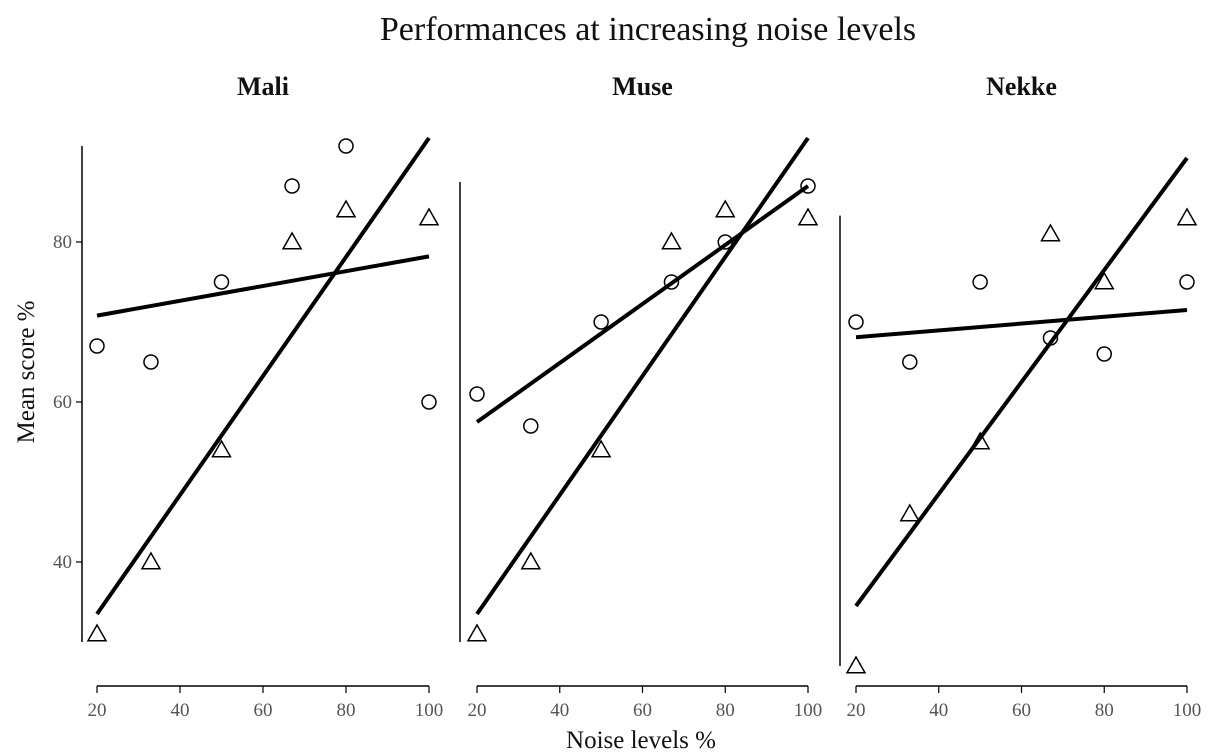 The image size is (1207, 754). Describe the element at coordinates (642, 86) in the screenshot. I see `panel-title: Muse` at that location.